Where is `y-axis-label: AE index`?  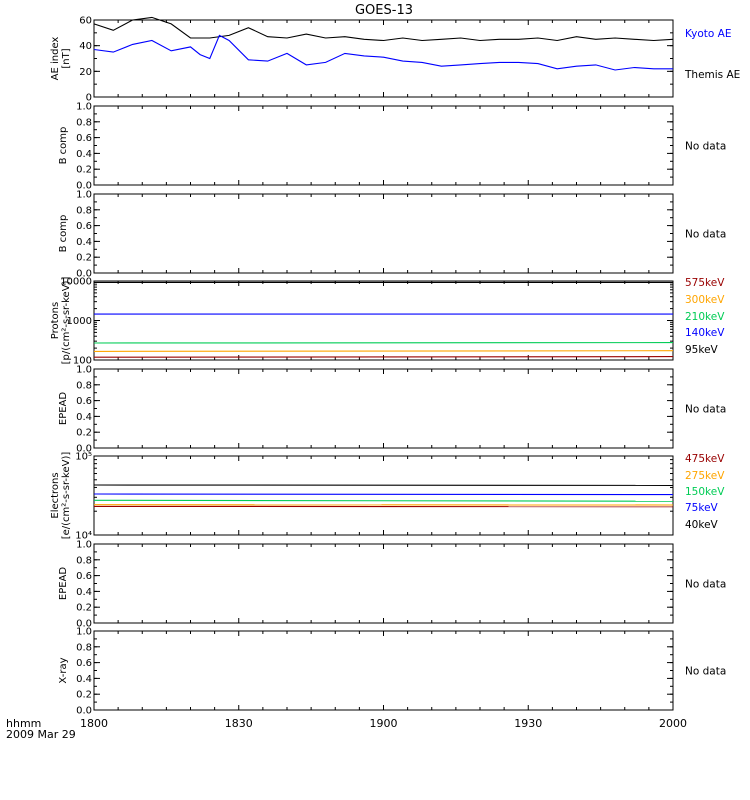 y-axis-label: AE index is located at coordinates (55, 59).